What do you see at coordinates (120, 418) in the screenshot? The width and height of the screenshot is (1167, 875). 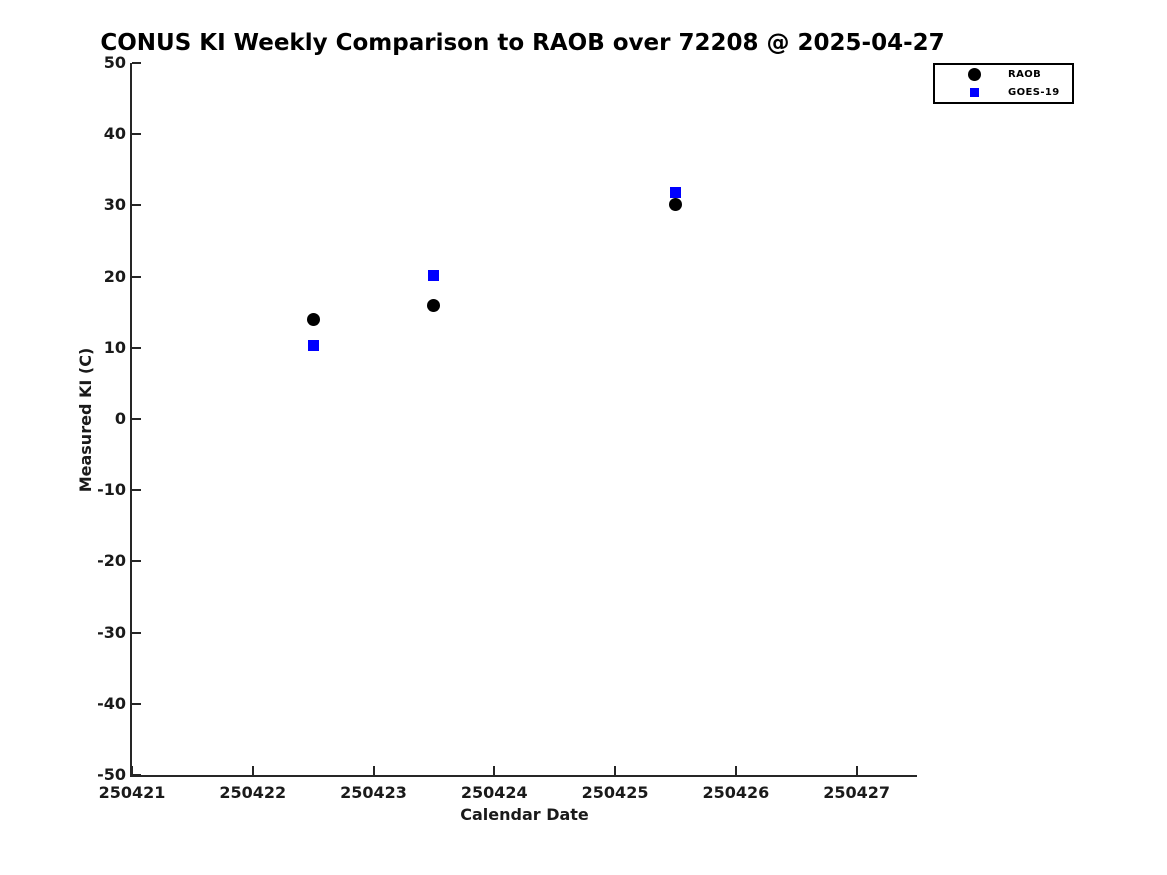 I see `y-tick-label: 0` at bounding box center [120, 418].